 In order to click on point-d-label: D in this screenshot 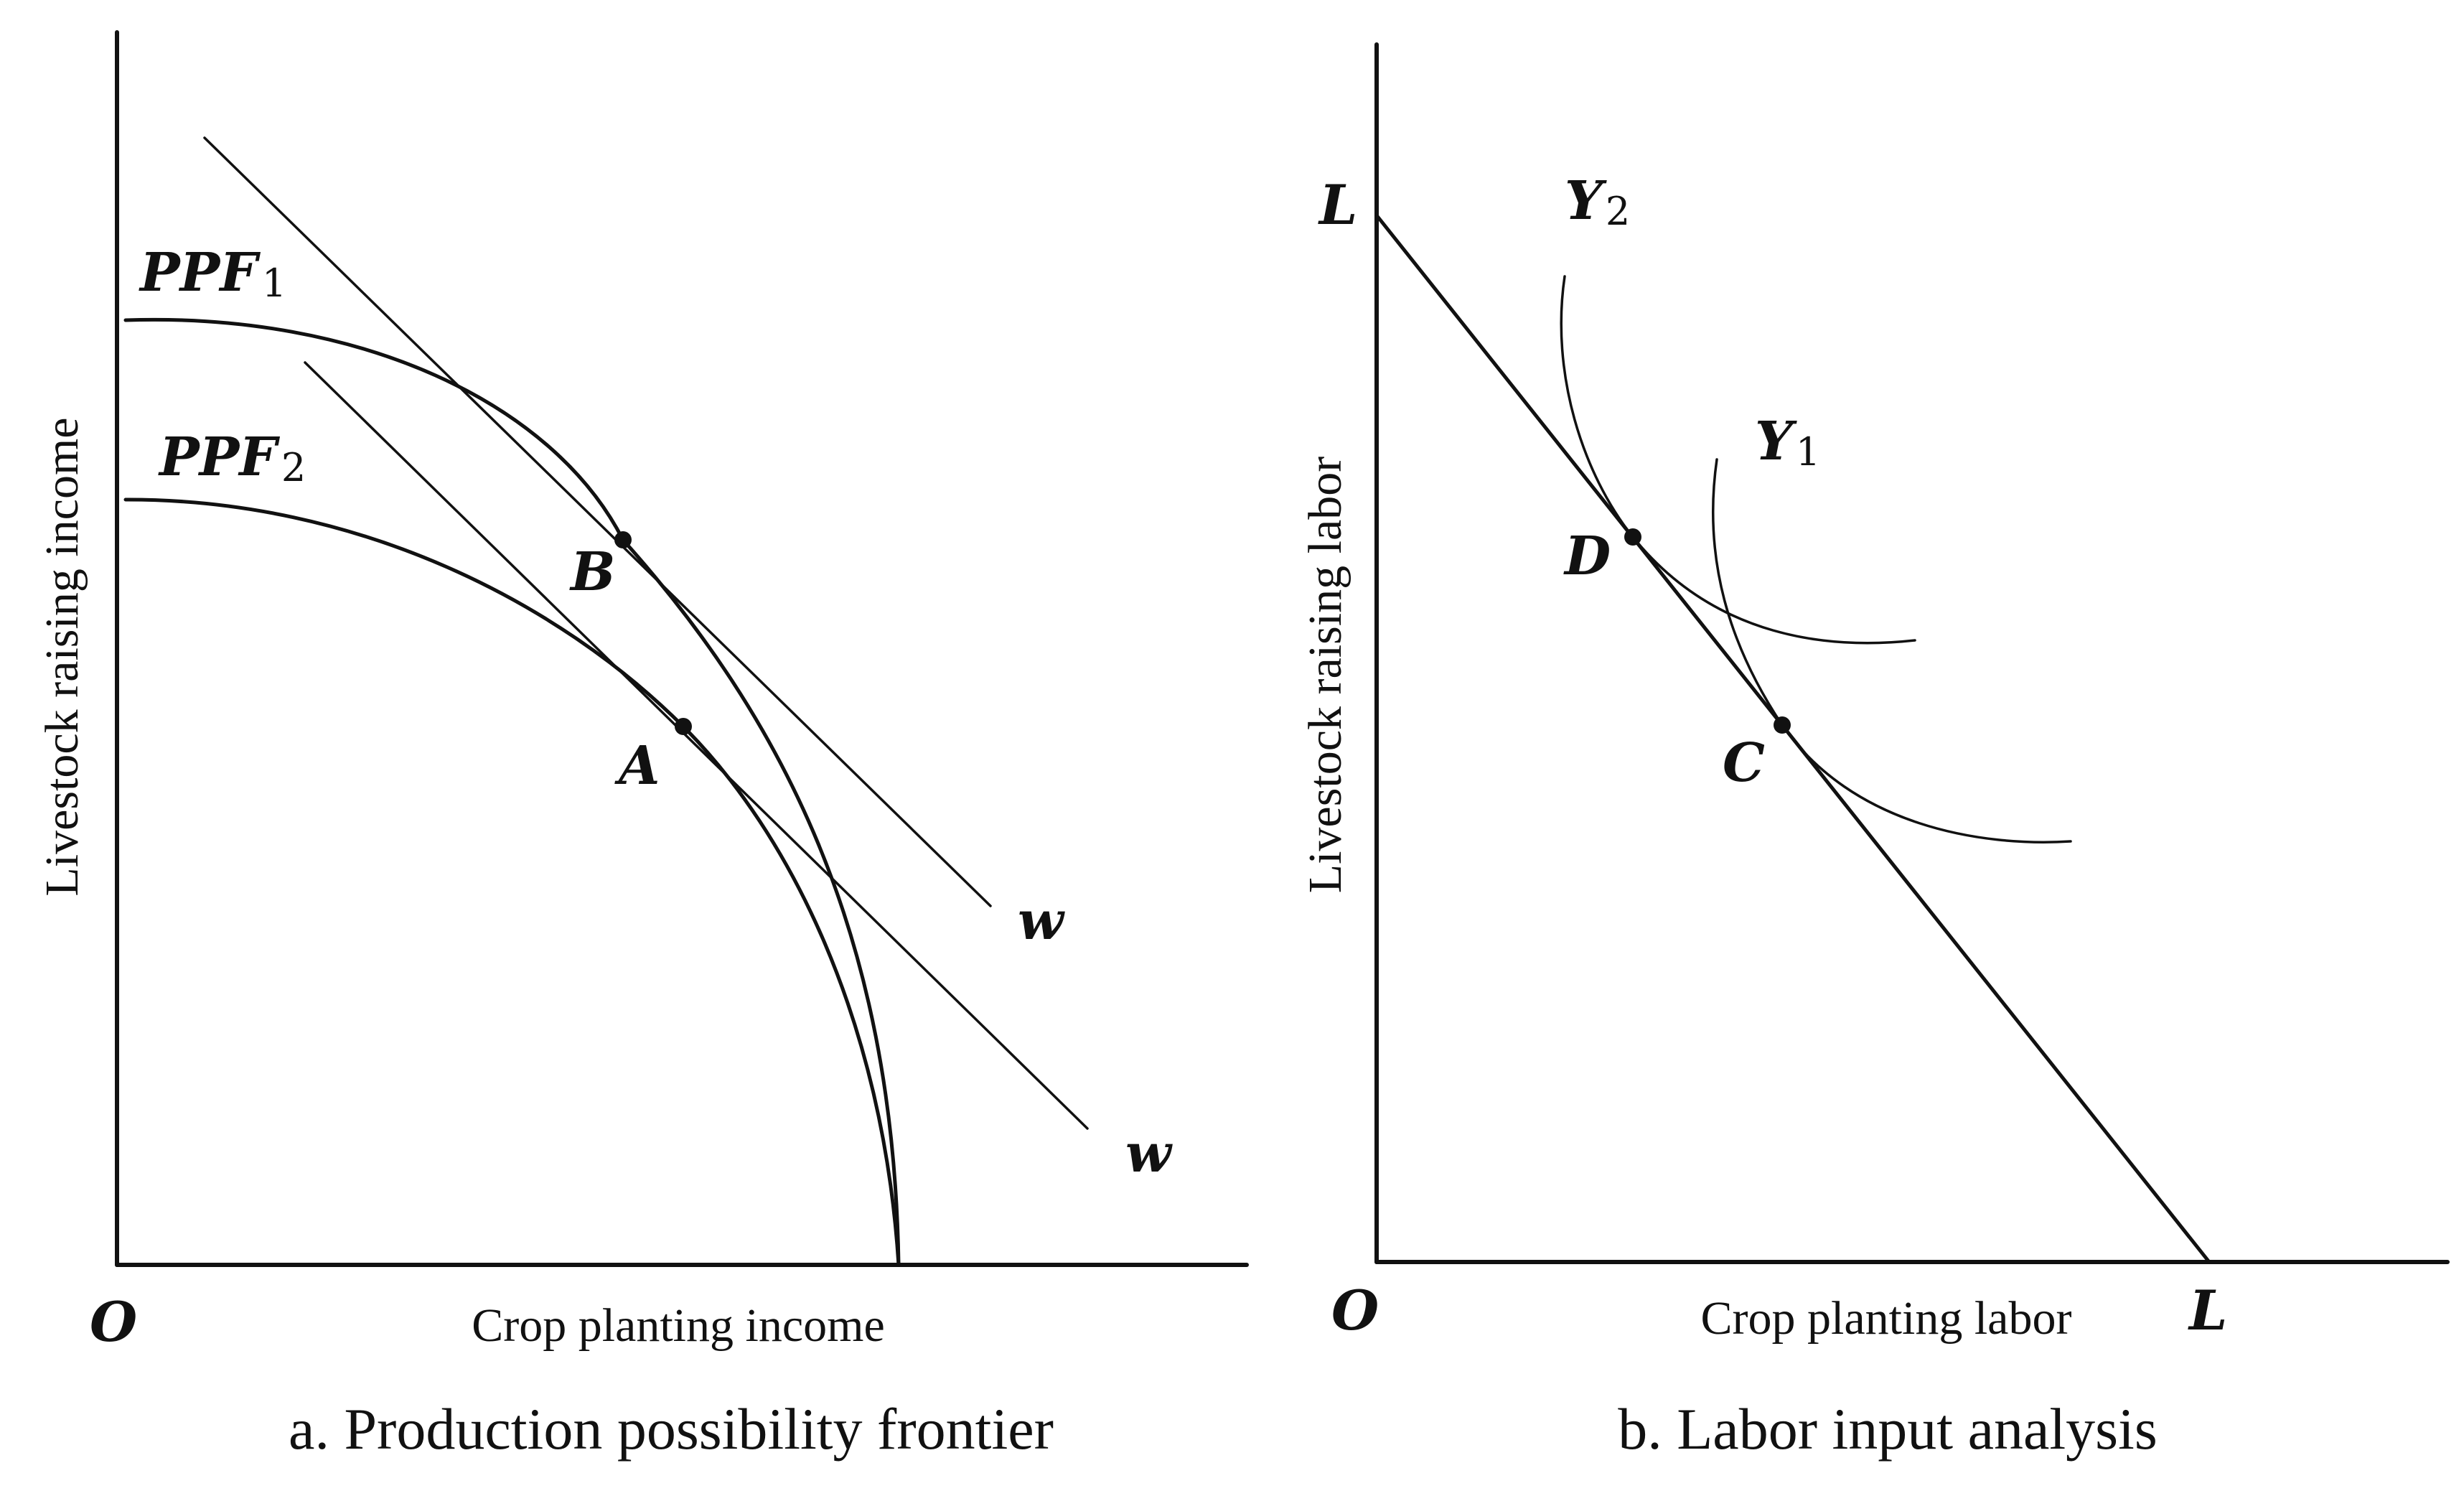, I will do `click(1587, 556)`.